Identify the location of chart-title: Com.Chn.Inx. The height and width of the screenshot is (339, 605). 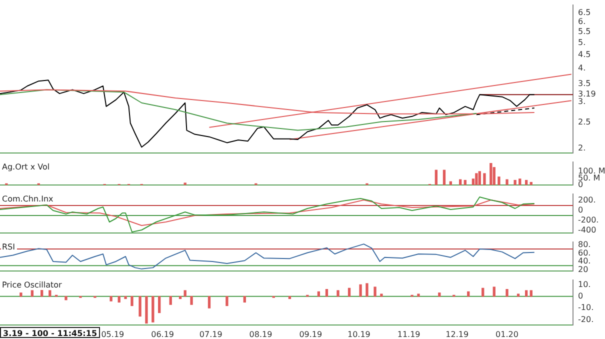
(28, 199).